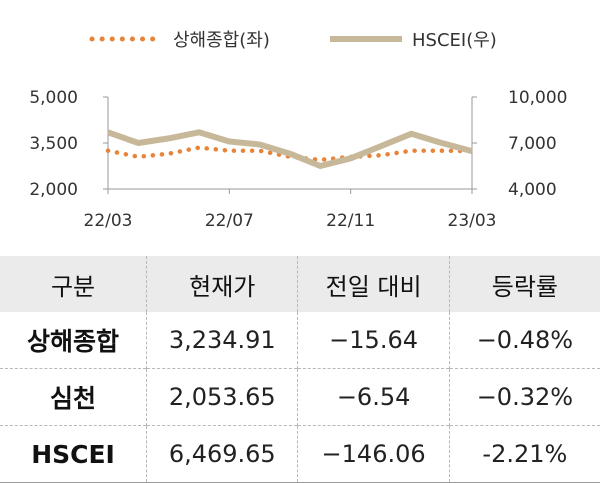 The height and width of the screenshot is (483, 600). I want to click on row-change-rate: -2.21%, so click(524, 454).